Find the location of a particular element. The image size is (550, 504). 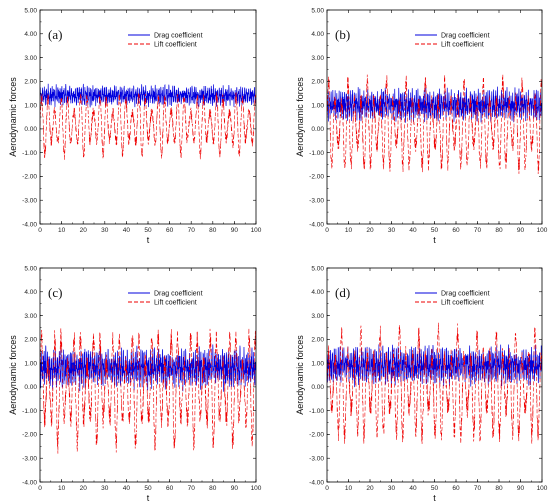

panel-label: (b) is located at coordinates (342, 34).